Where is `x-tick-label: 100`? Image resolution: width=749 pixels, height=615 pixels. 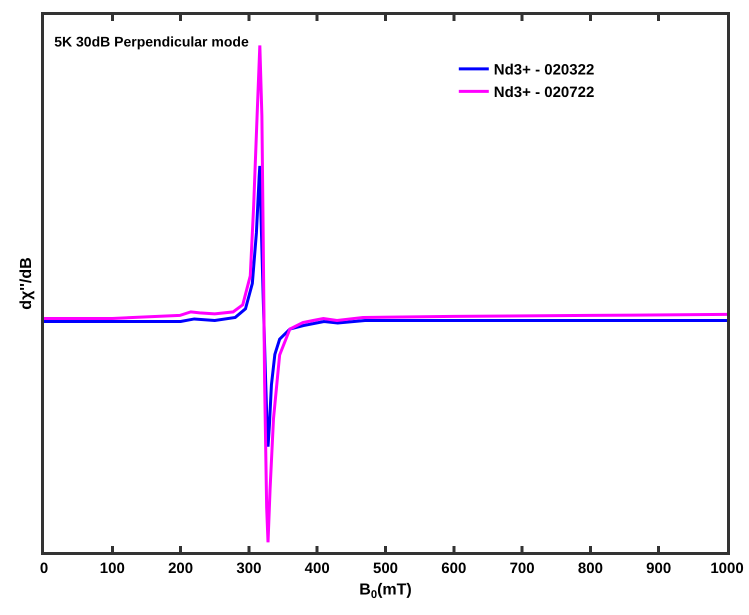
x-tick-label: 100 is located at coordinates (112, 568).